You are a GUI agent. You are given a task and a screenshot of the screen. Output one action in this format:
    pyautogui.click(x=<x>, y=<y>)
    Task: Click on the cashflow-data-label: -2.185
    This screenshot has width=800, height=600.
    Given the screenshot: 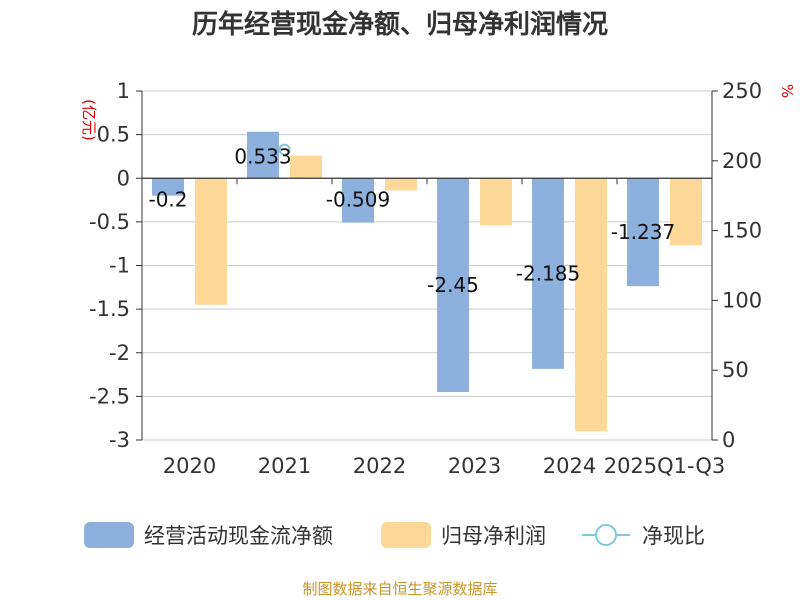 What is the action you would take?
    pyautogui.click(x=548, y=274)
    